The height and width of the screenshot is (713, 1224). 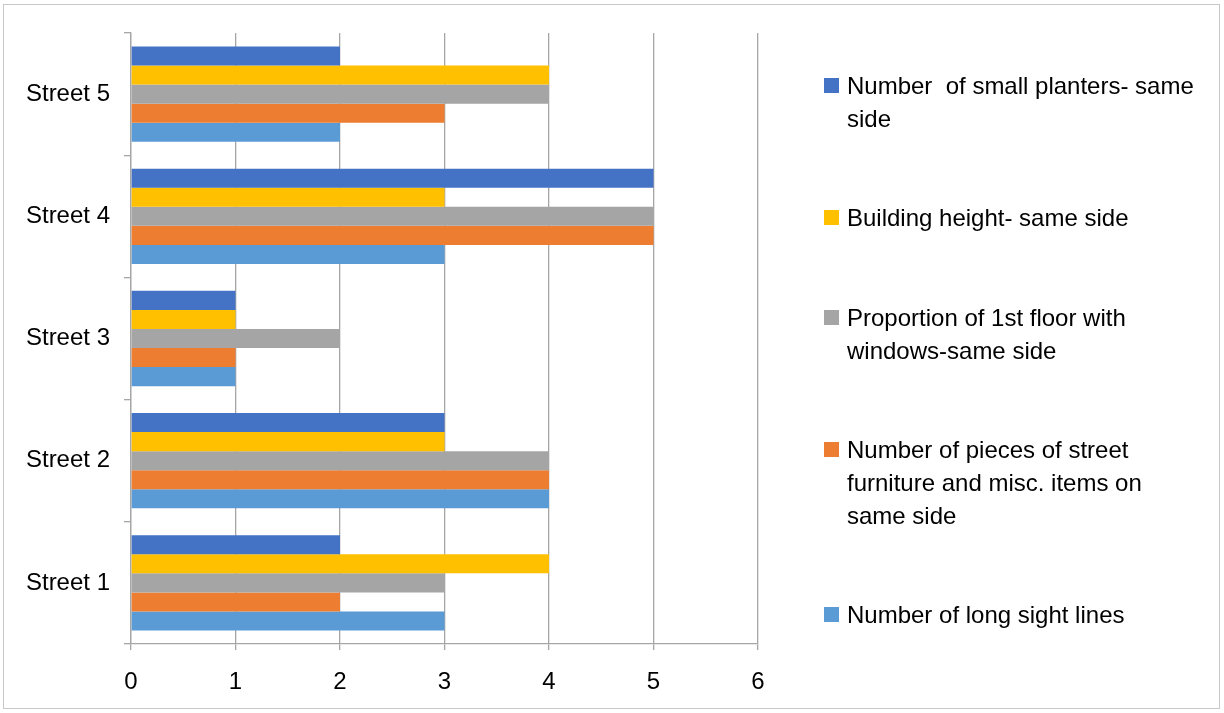 I want to click on x-tick-label: 0, so click(x=131, y=681).